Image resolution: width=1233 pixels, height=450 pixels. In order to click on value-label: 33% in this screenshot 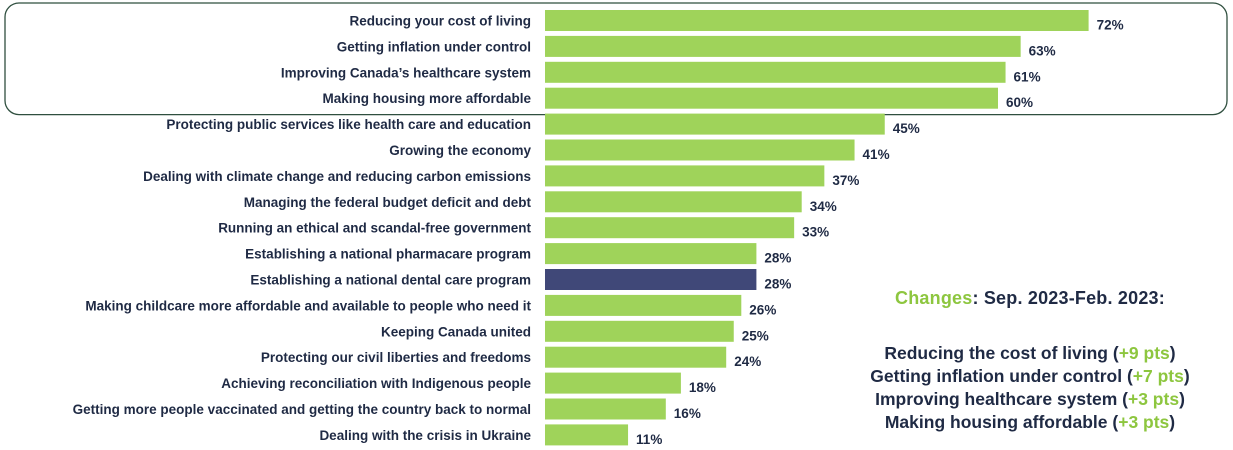, I will do `click(815, 232)`.